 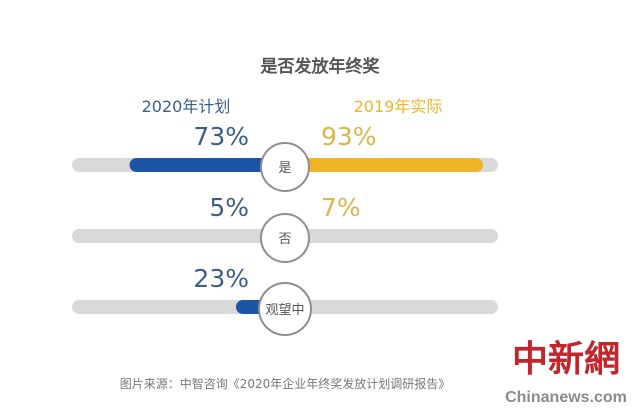 I want to click on category-label: 否, so click(x=284, y=239).